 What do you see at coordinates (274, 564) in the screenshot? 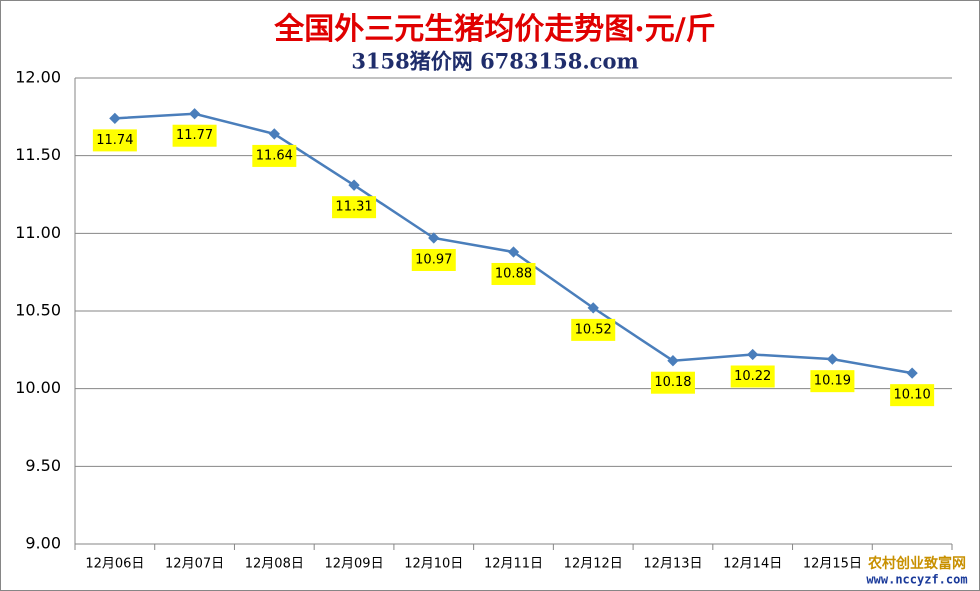
I see `x-tick-label: 12月08日` at bounding box center [274, 564].